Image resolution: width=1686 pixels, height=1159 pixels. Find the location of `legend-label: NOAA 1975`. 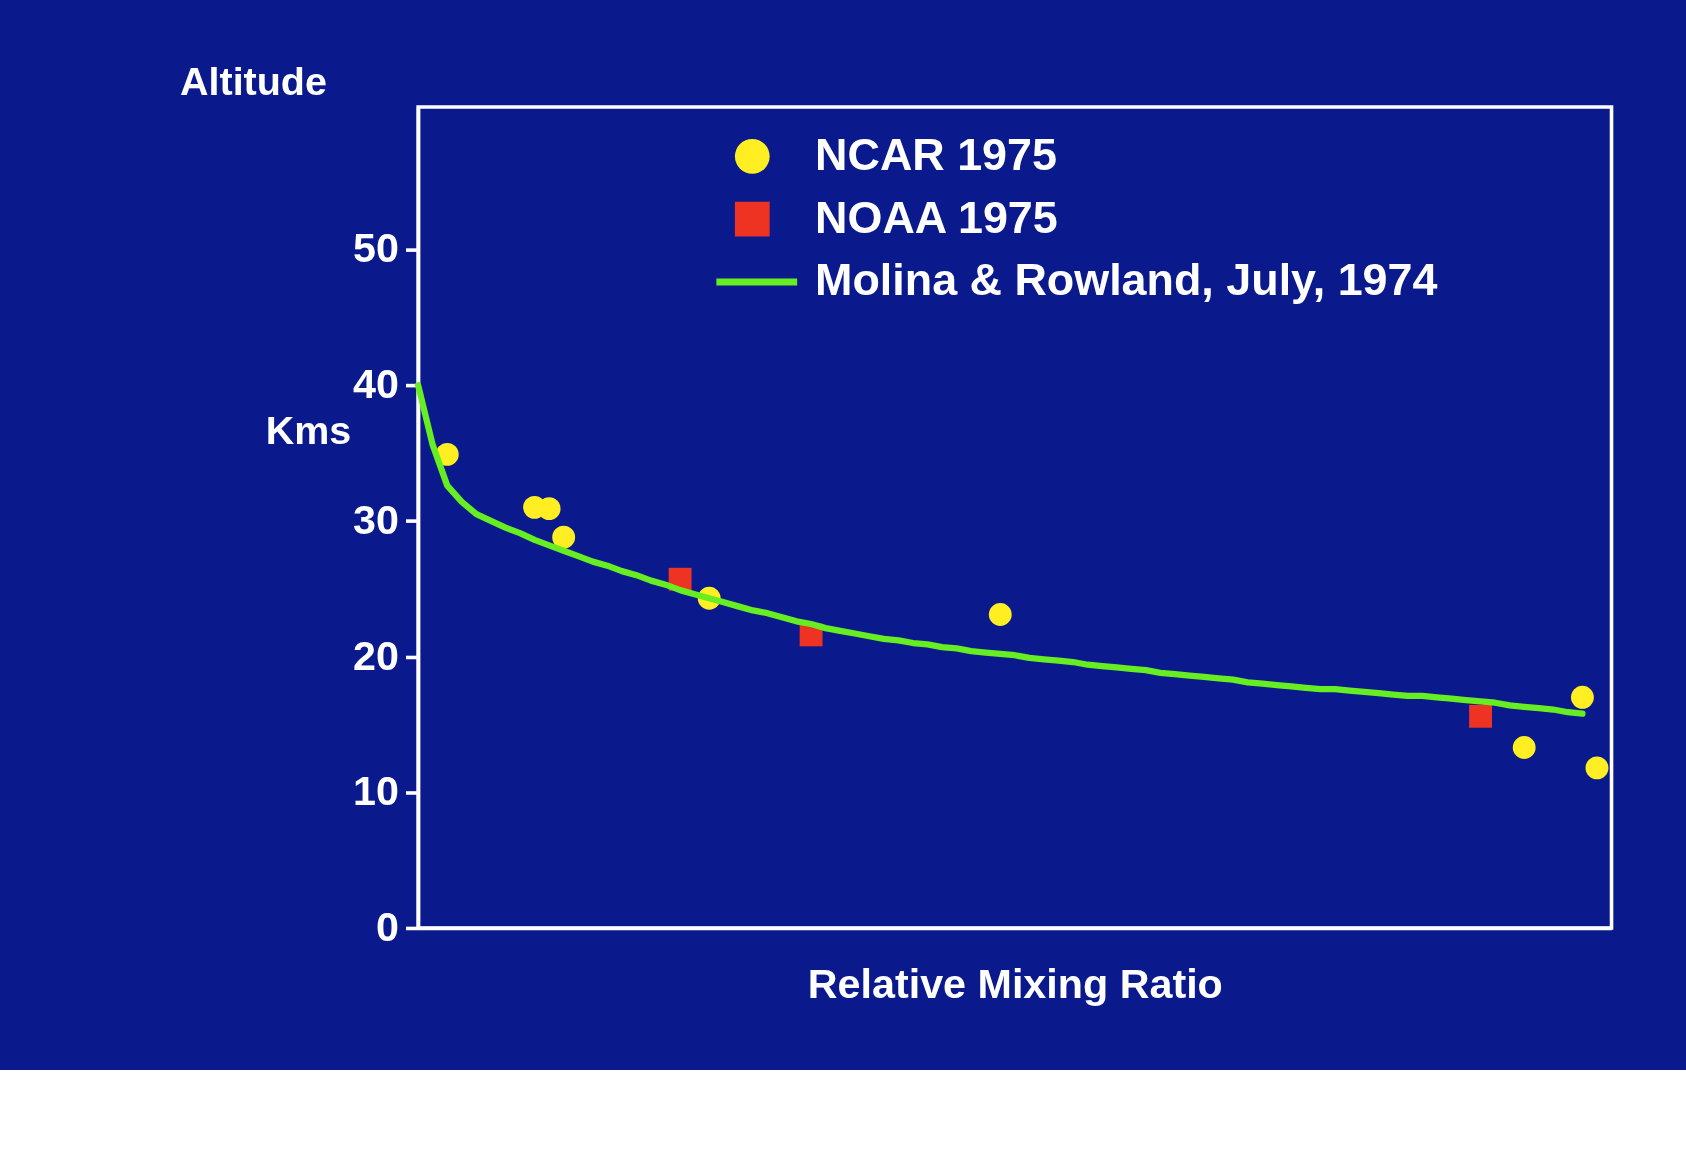

legend-label: NOAA 1975 is located at coordinates (936, 217).